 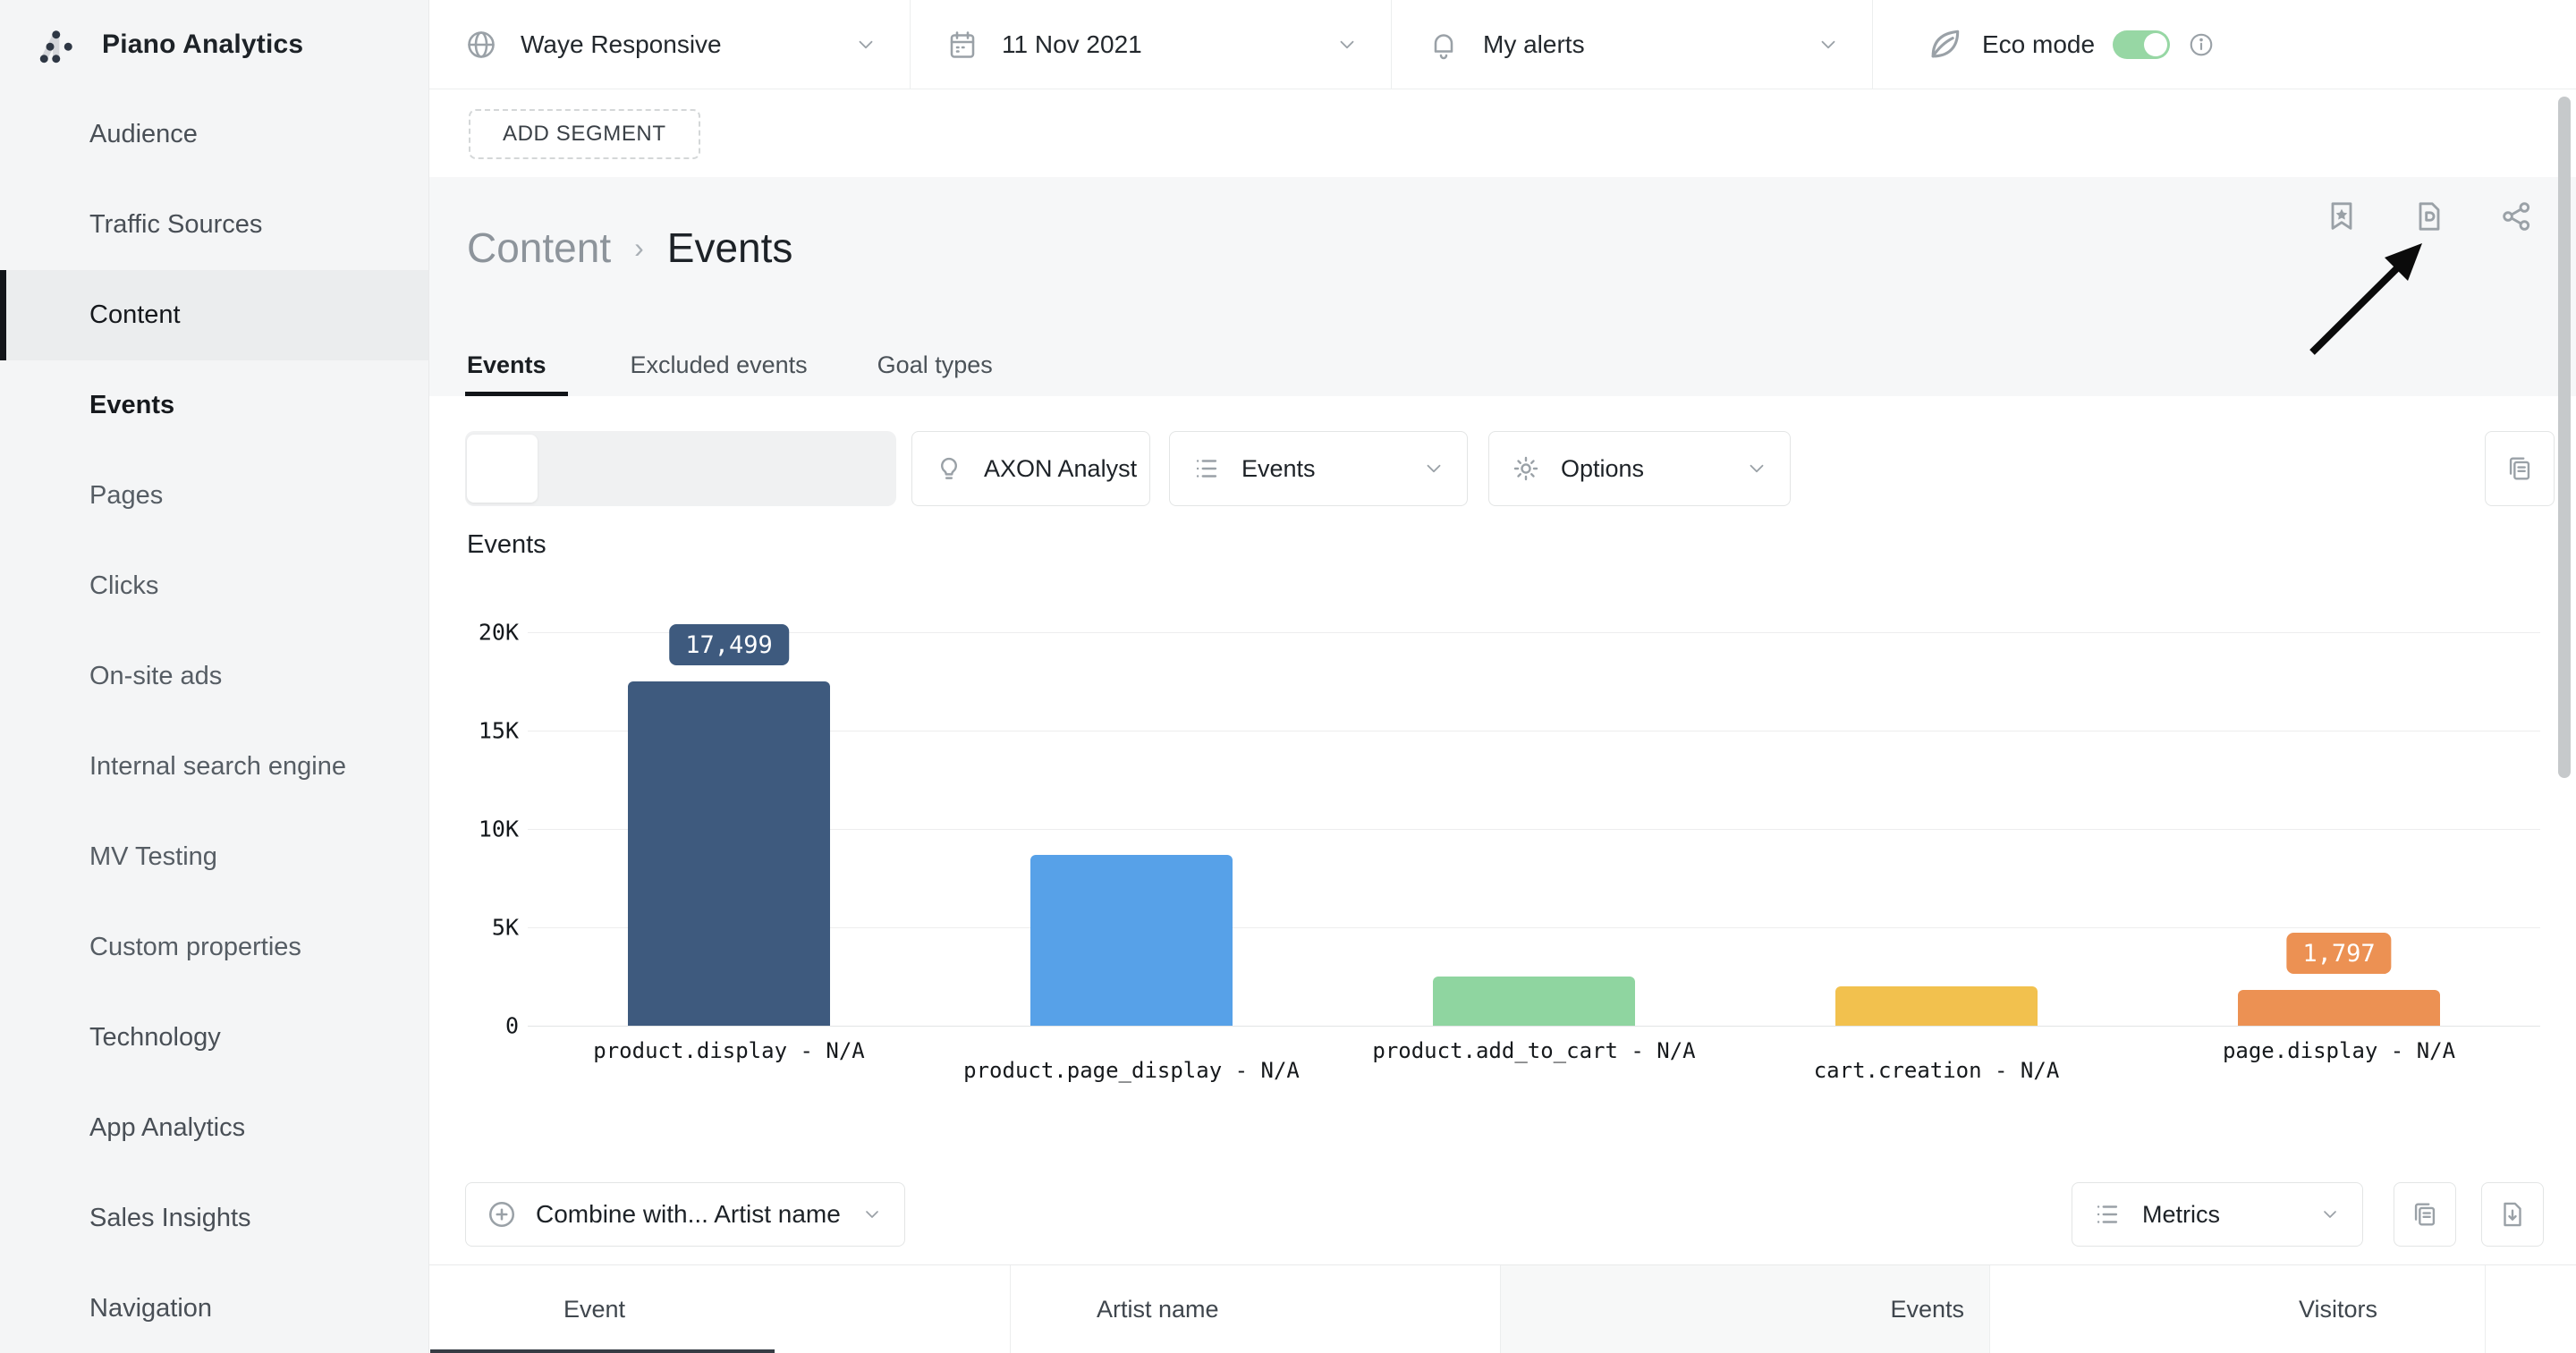 I want to click on column-header-artist-name: Artist name, so click(x=1256, y=1309).